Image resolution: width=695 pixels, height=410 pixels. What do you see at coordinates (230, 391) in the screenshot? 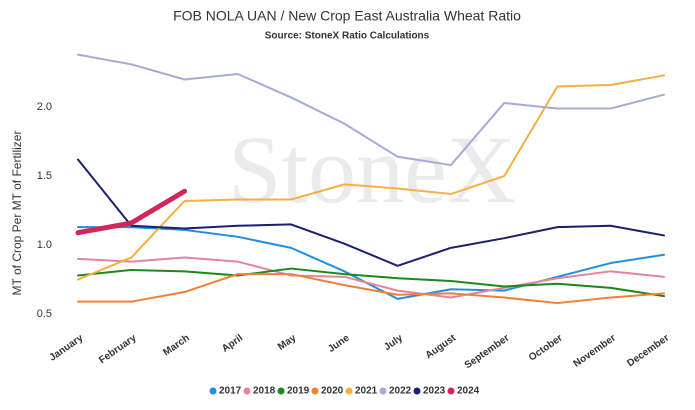
I see `legend-label: 2017` at bounding box center [230, 391].